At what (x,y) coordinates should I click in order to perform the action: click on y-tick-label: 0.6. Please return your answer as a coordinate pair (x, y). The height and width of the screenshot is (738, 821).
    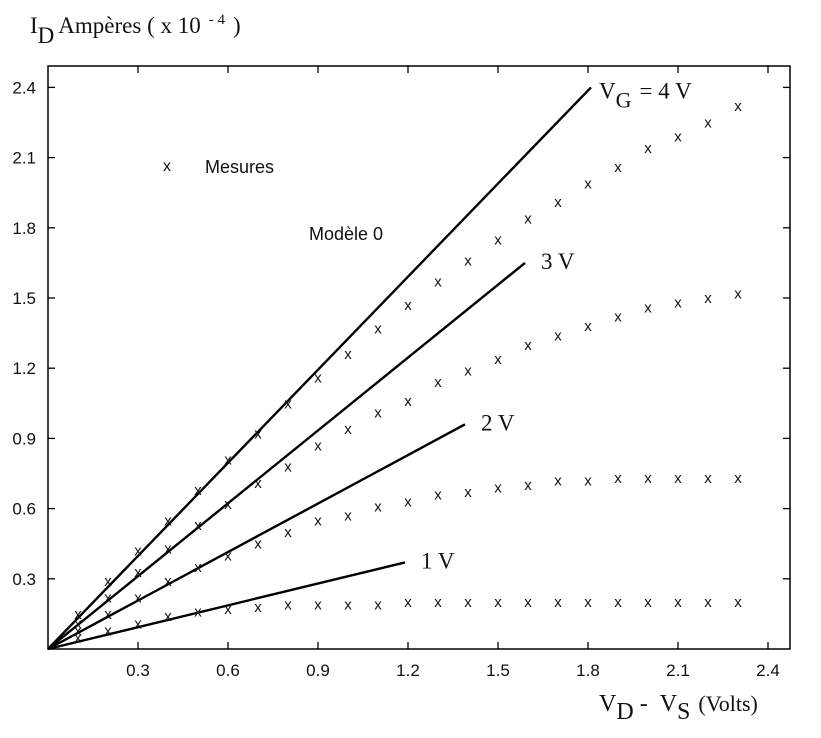
    Looking at the image, I should click on (24, 509).